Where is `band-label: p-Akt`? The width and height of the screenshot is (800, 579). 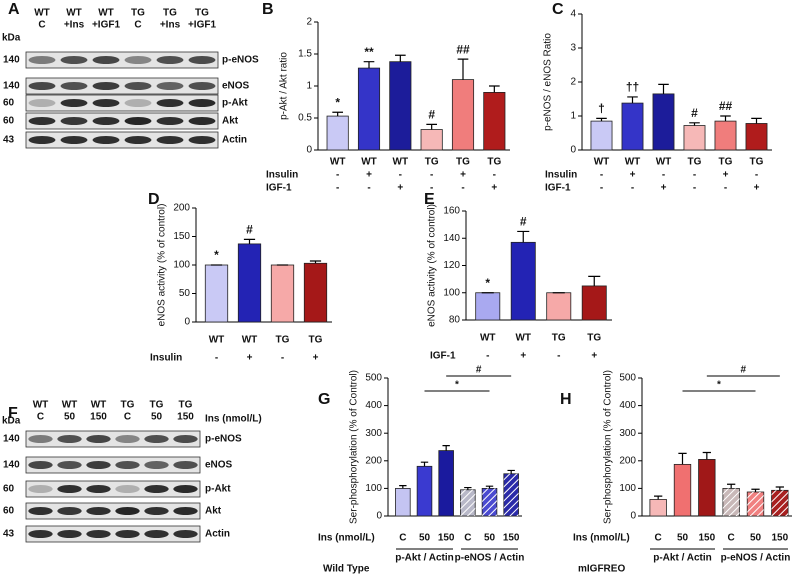
band-label: p-Akt is located at coordinates (218, 489).